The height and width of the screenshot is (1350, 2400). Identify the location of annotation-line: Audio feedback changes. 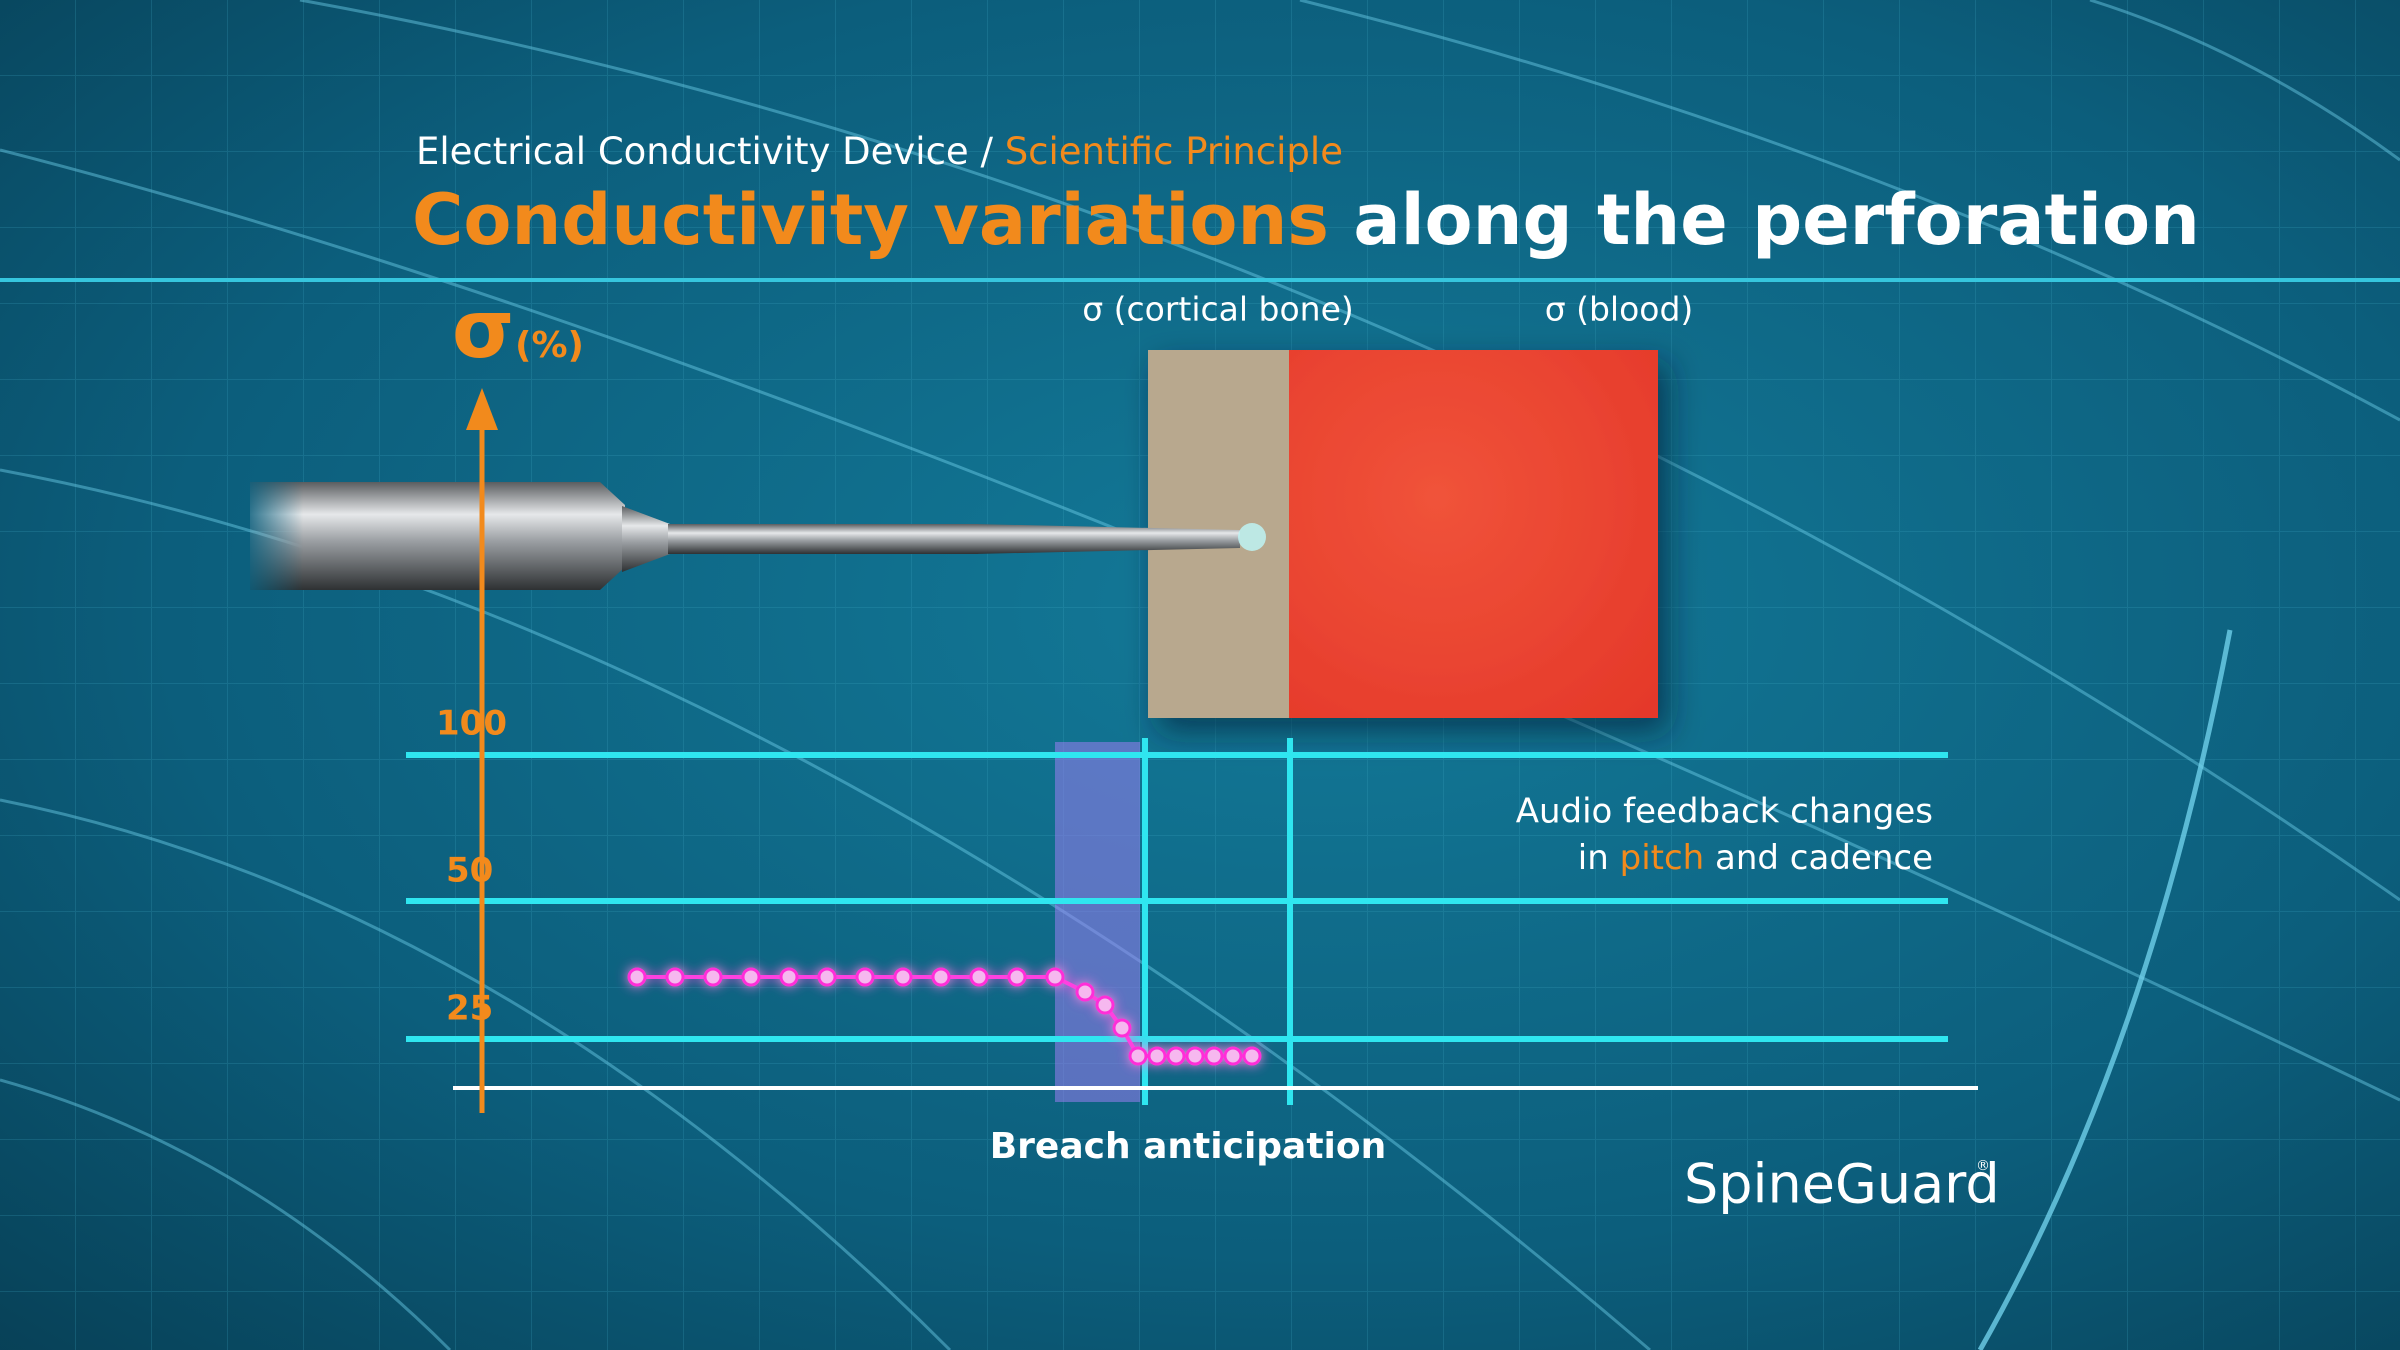
(1724, 812).